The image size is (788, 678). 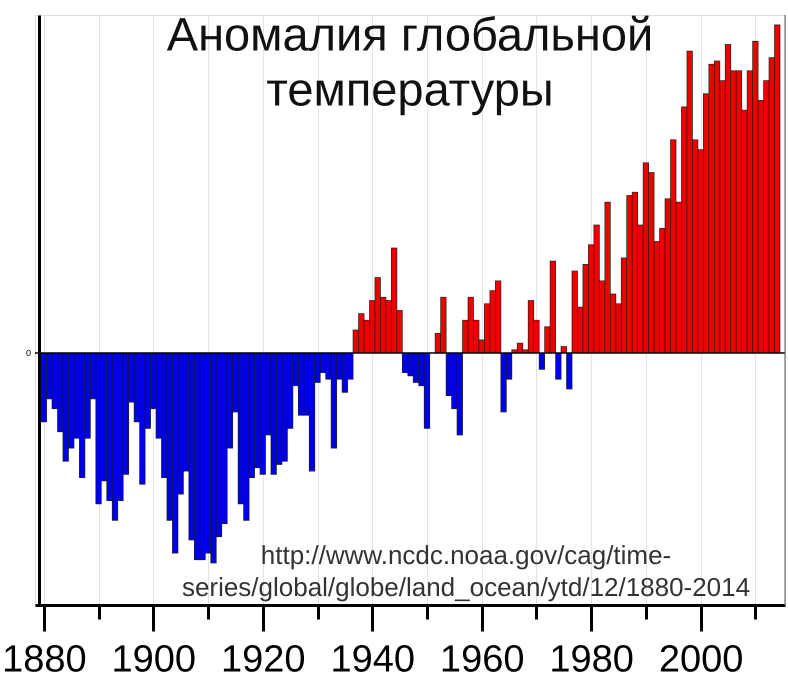 What do you see at coordinates (482, 658) in the screenshot?
I see `x-tick-label: 1960` at bounding box center [482, 658].